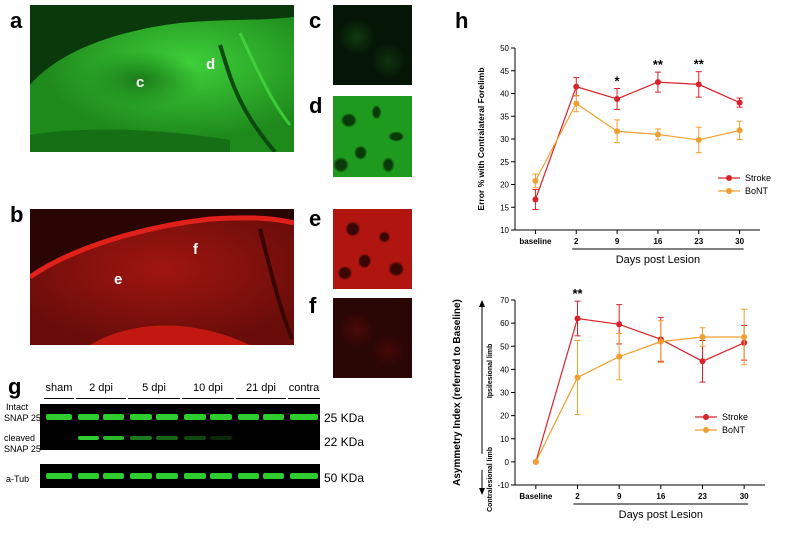 This screenshot has height=539, width=787. Describe the element at coordinates (462, 20) in the screenshot. I see `panel-label-h: h` at that location.